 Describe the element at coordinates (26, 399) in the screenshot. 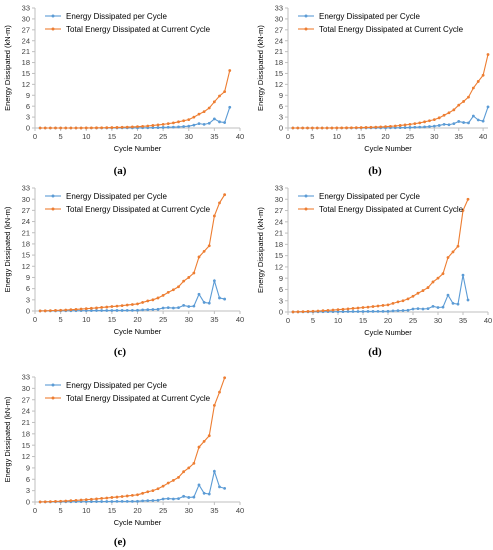

I see `y-tick-label: 27` at that location.